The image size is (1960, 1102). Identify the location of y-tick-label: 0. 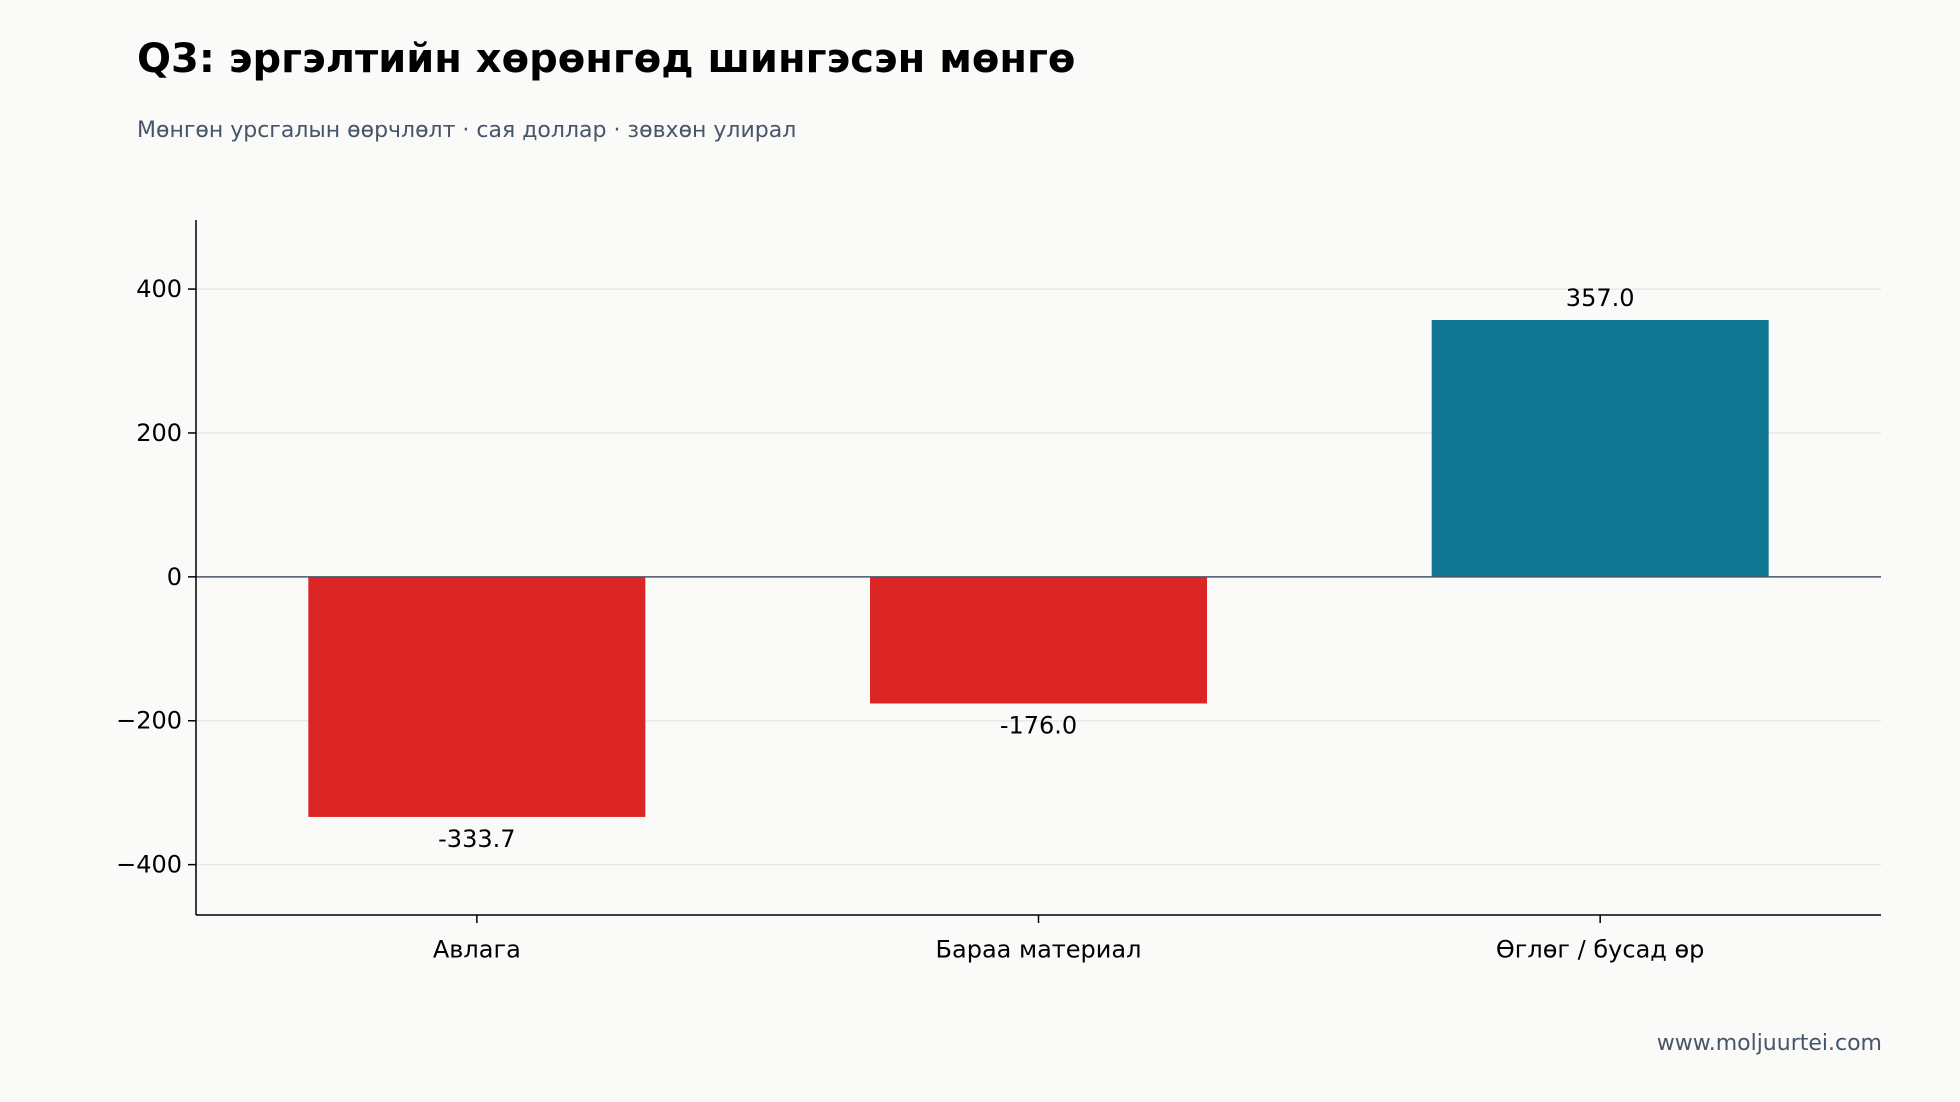
(174, 577).